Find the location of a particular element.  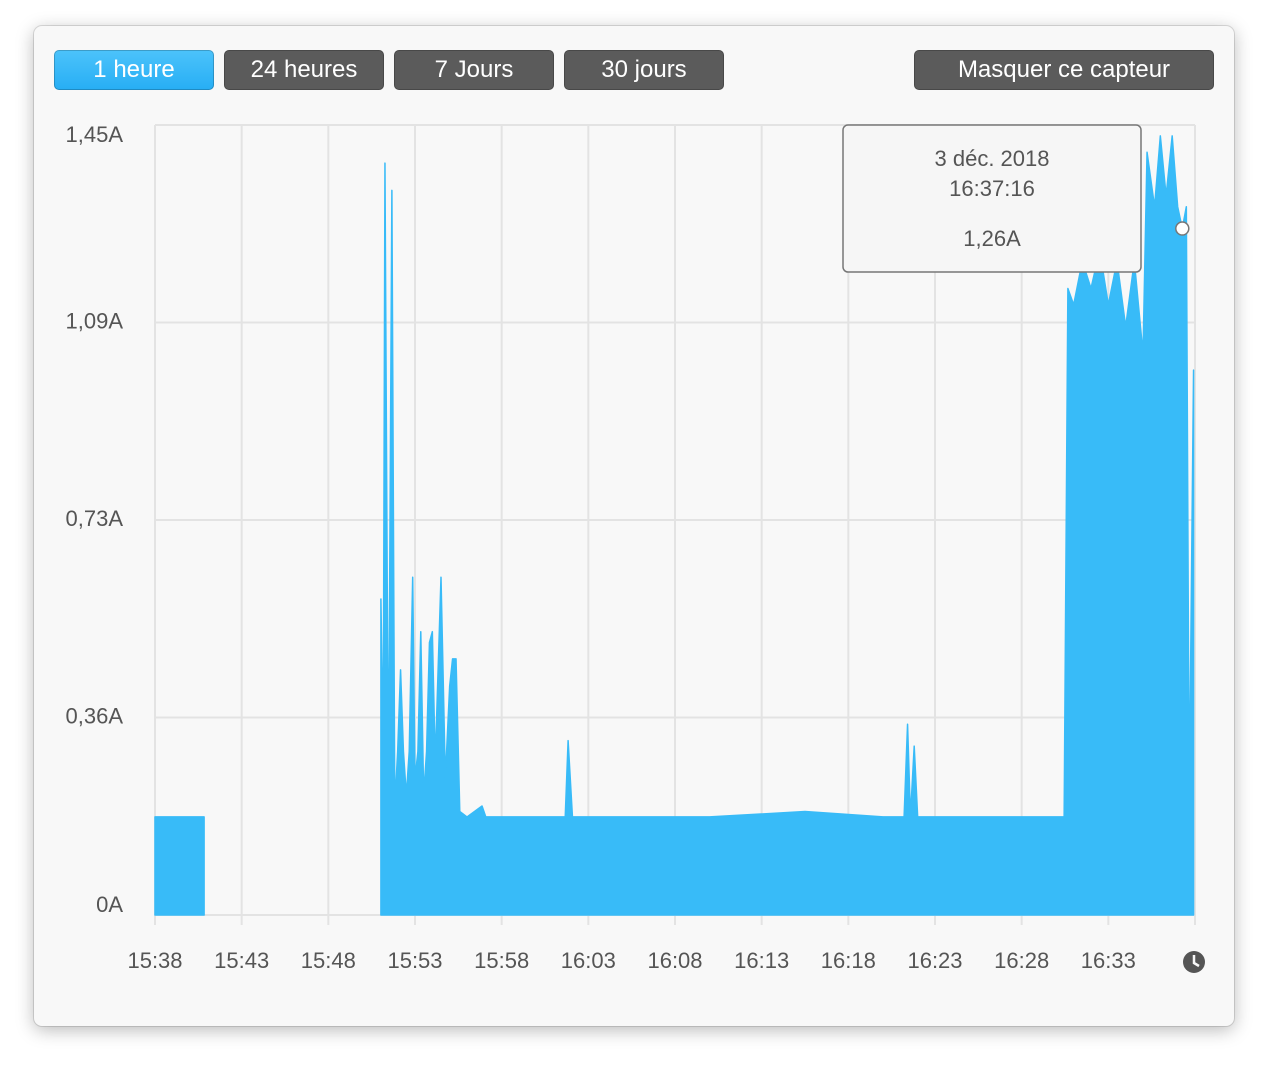

range-button: 1 heure is located at coordinates (134, 70).